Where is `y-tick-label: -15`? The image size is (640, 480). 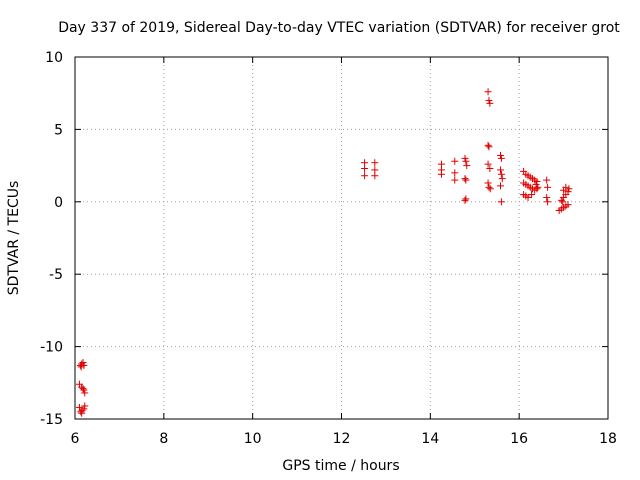
y-tick-label: -15 is located at coordinates (51, 420).